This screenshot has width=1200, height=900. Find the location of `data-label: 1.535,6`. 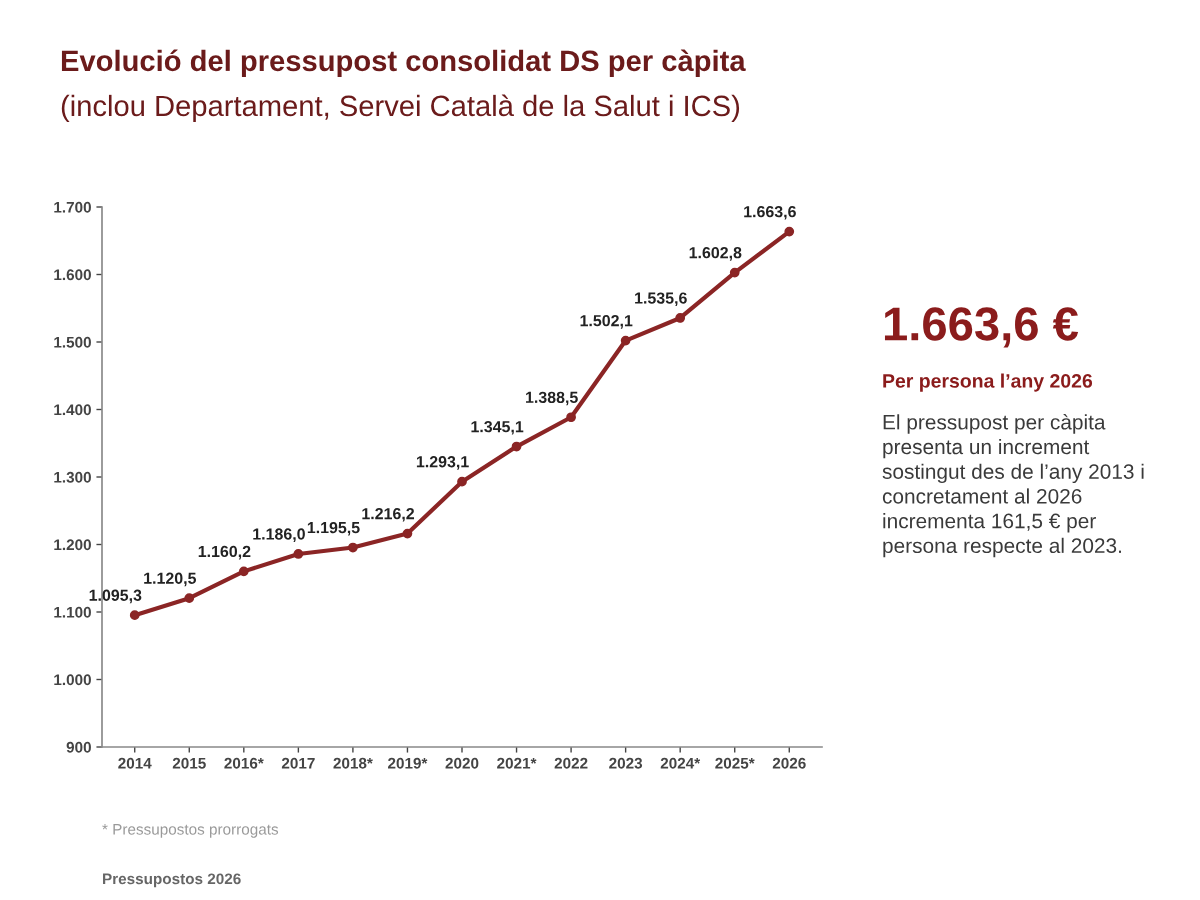

data-label: 1.535,6 is located at coordinates (661, 299).